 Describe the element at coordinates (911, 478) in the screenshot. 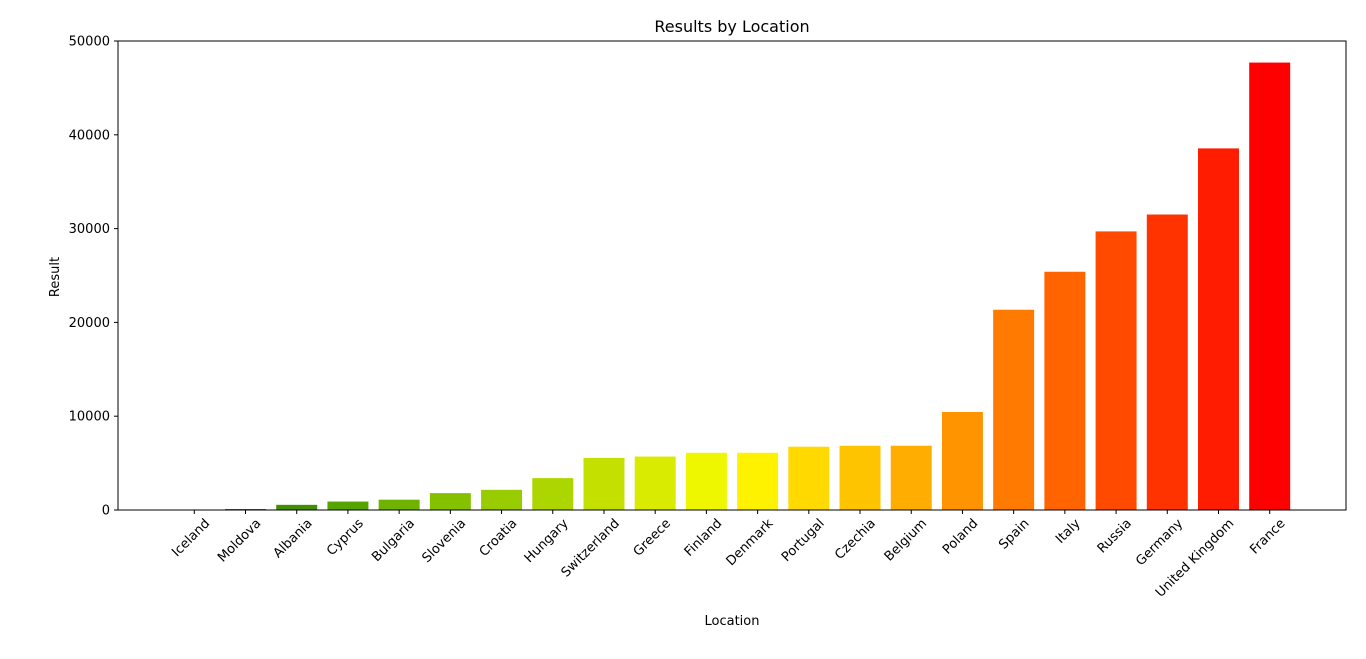

I see `bar-belgium` at that location.